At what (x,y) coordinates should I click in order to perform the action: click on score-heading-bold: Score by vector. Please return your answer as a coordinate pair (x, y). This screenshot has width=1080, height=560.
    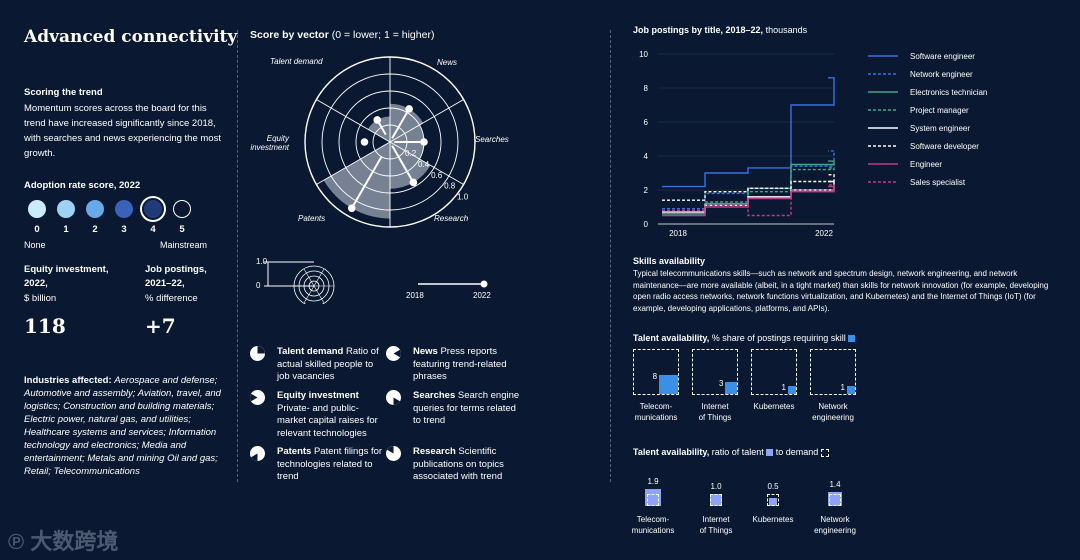
    Looking at the image, I should click on (289, 35).